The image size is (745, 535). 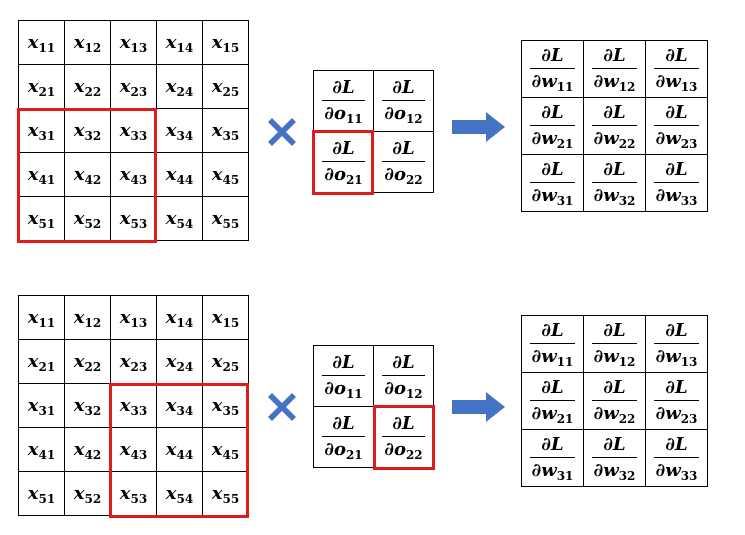 I want to click on input-subscript: 44, so click(x=185, y=180).